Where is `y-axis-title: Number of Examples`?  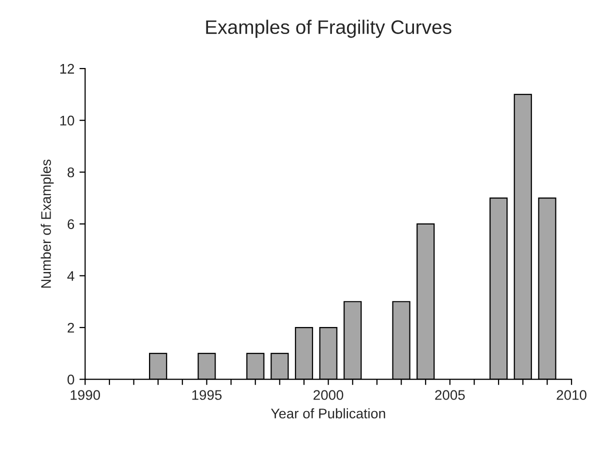
y-axis-title: Number of Examples is located at coordinates (47, 224).